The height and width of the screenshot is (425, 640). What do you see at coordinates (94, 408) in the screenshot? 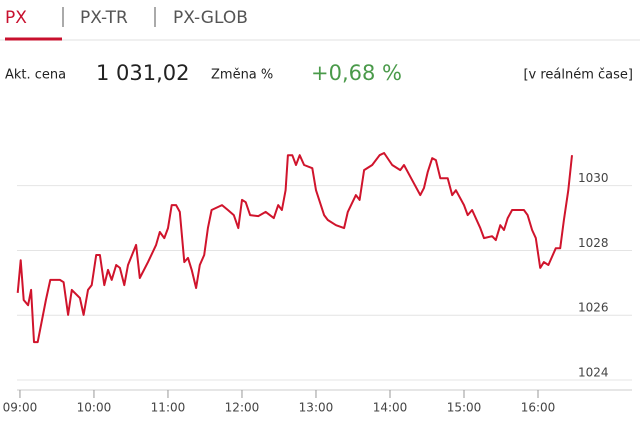
I see `x-tick-label: 10:00` at bounding box center [94, 408].